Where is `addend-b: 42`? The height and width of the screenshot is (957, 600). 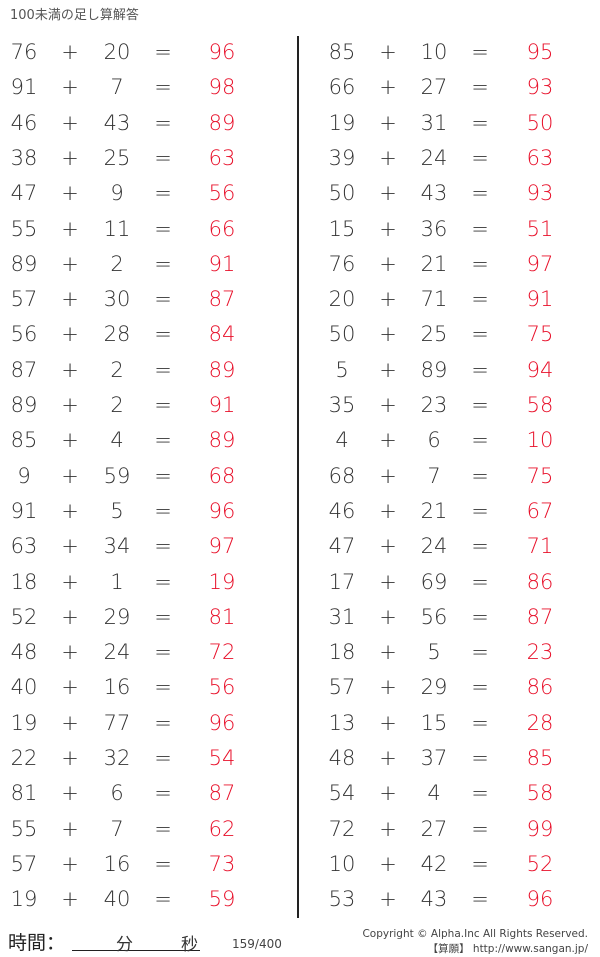
addend-b: 42 is located at coordinates (434, 863).